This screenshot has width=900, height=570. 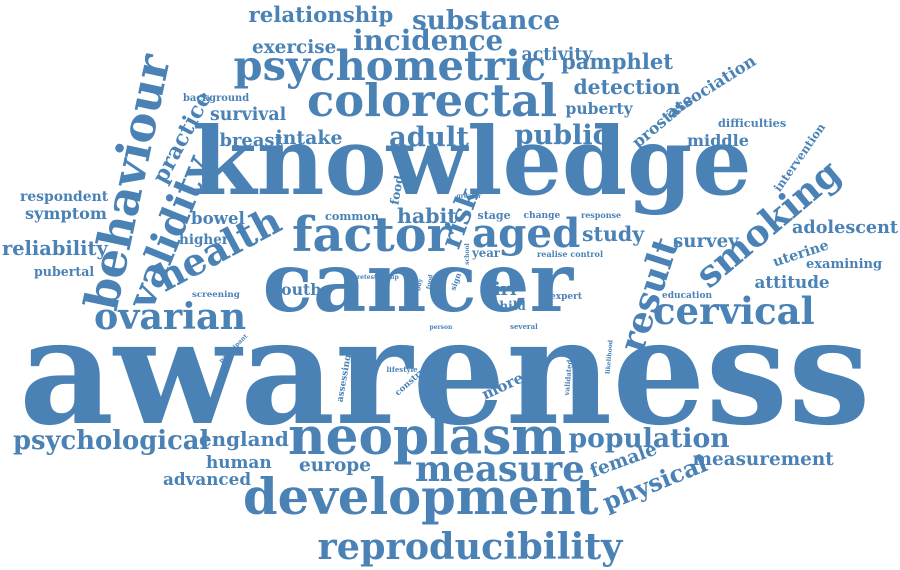 I want to click on cloud-word: development, so click(x=421, y=497).